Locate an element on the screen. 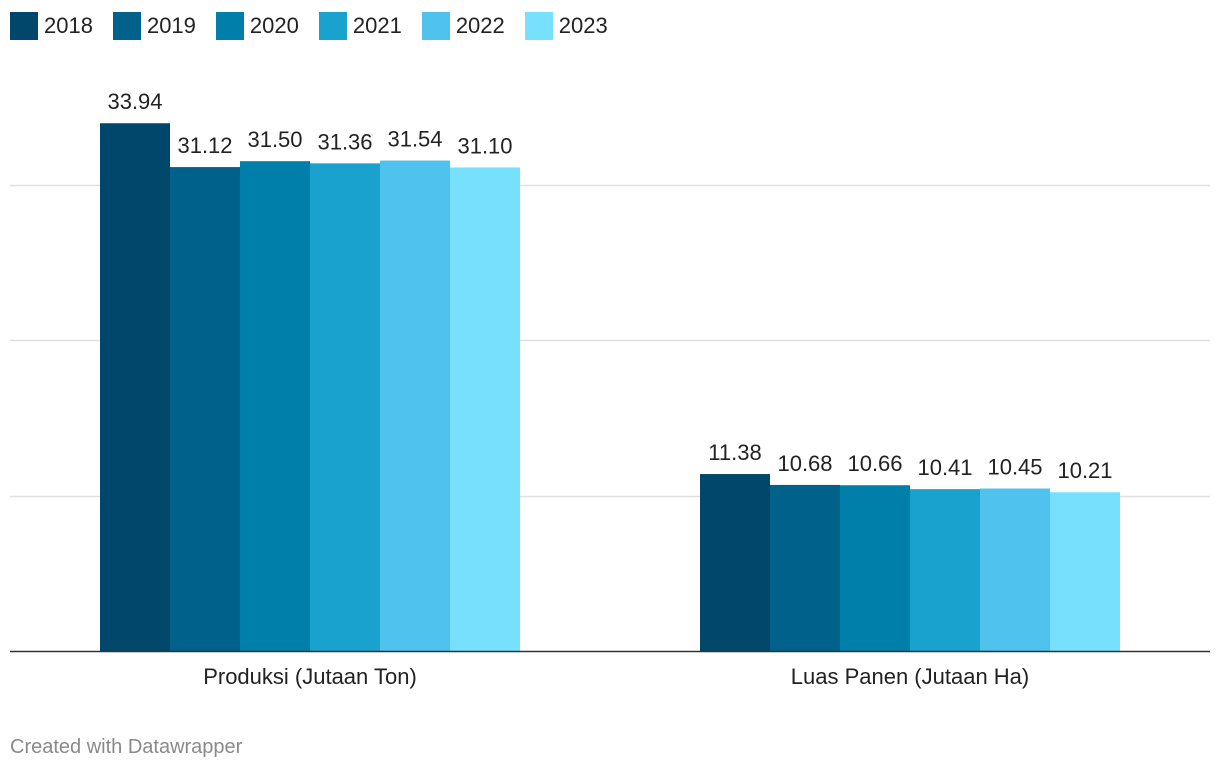 This screenshot has width=1220, height=774. bar-value-label: 10.41 is located at coordinates (944, 467).